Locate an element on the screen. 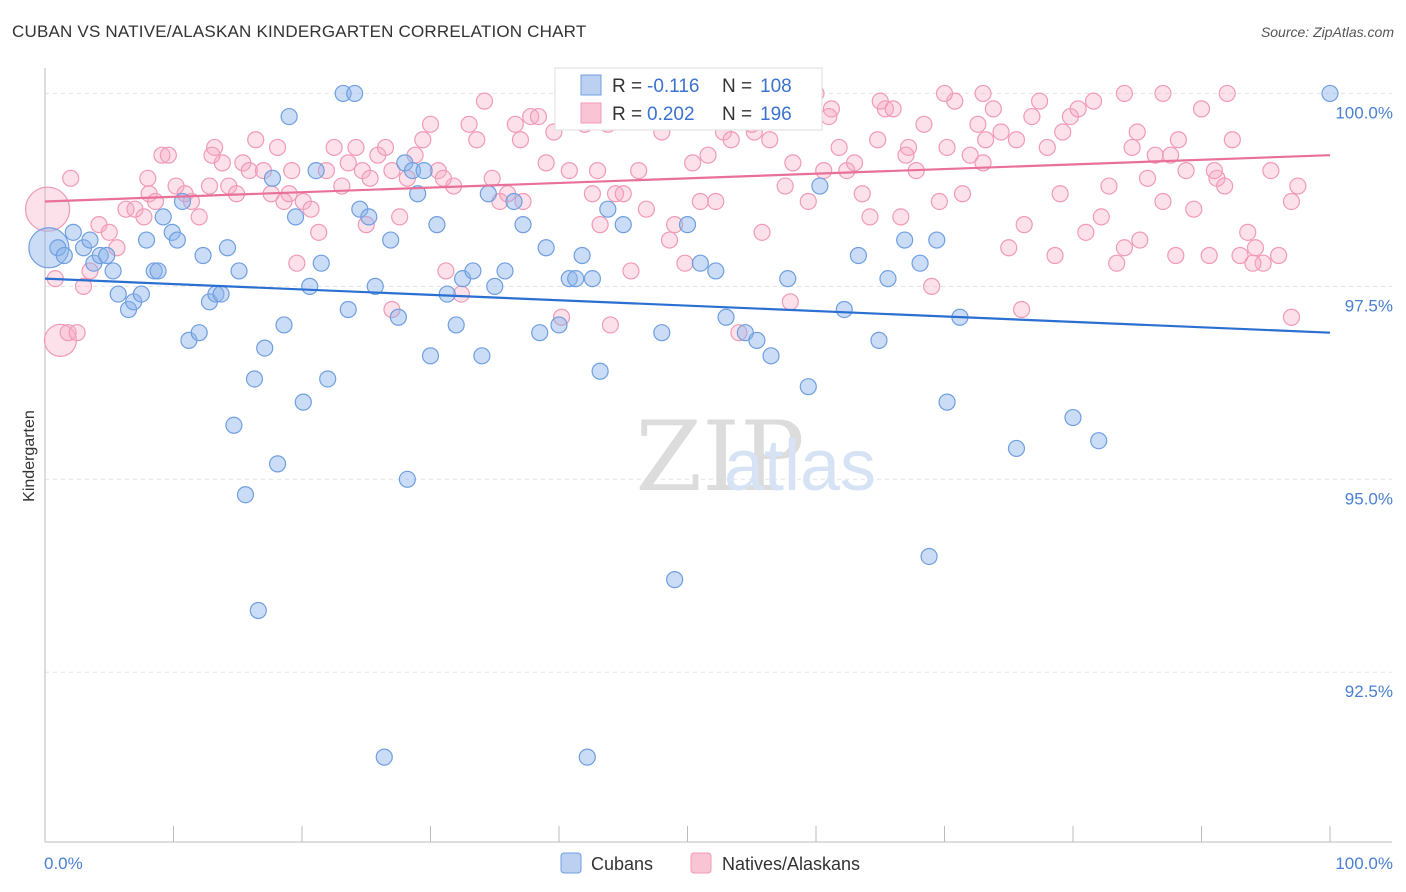 The image size is (1406, 892). y-tick-label: 100.0% is located at coordinates (1364, 112).